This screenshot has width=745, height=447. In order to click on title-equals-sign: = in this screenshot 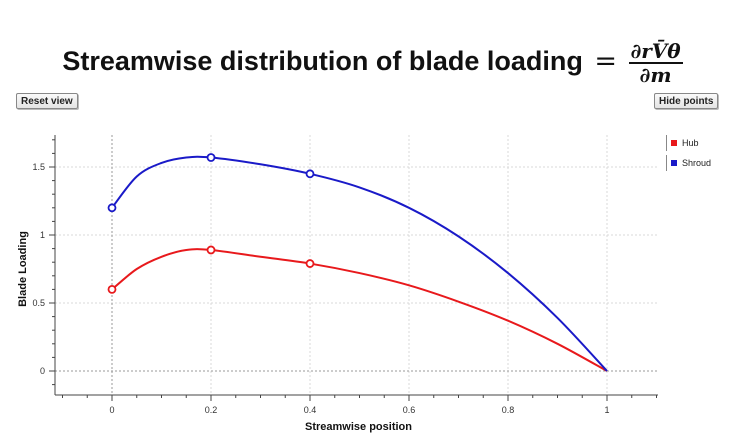, I will do `click(606, 62)`.